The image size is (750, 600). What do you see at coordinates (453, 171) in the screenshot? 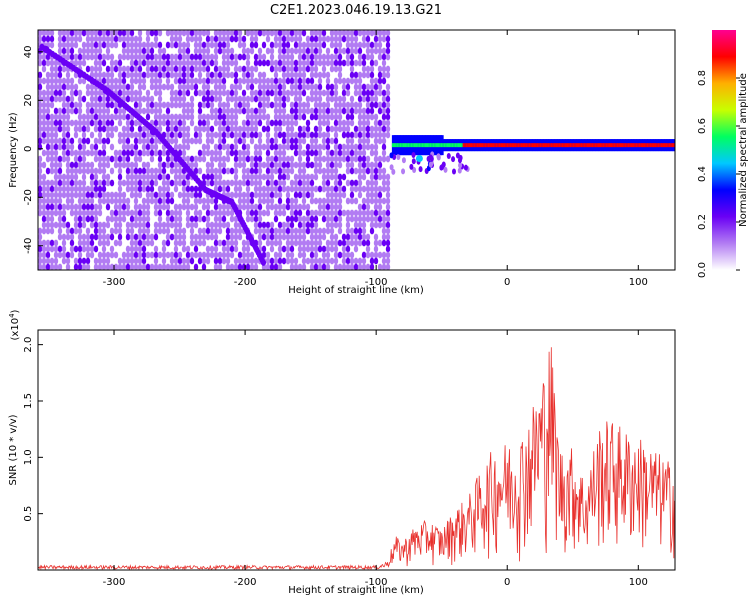
I see `heatmap-fringe-cell` at bounding box center [453, 171].